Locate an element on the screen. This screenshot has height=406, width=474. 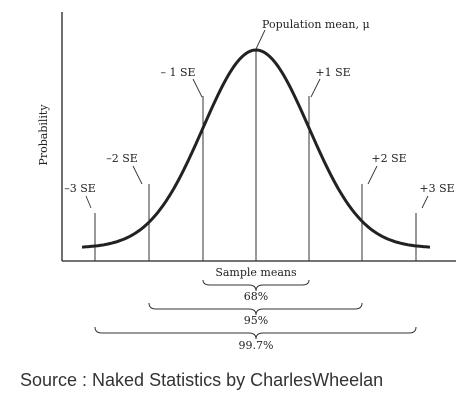
se-label-plus3: +3 SE is located at coordinates (436, 188).